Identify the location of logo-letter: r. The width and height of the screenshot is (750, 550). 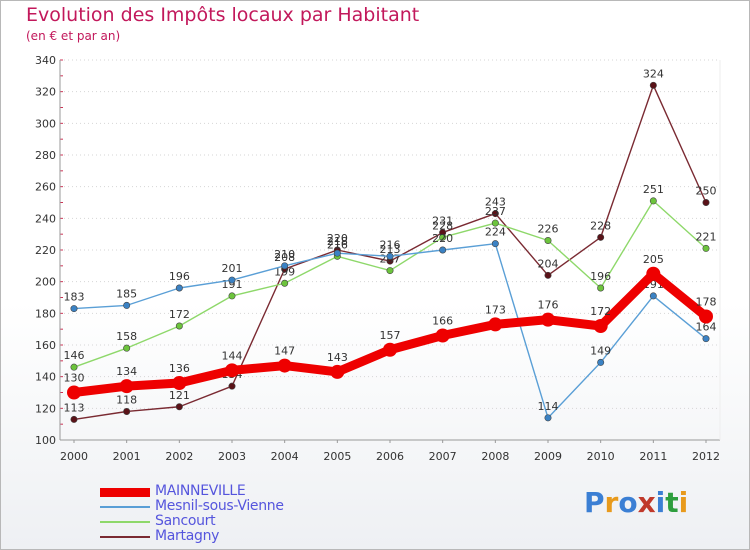
(611, 502).